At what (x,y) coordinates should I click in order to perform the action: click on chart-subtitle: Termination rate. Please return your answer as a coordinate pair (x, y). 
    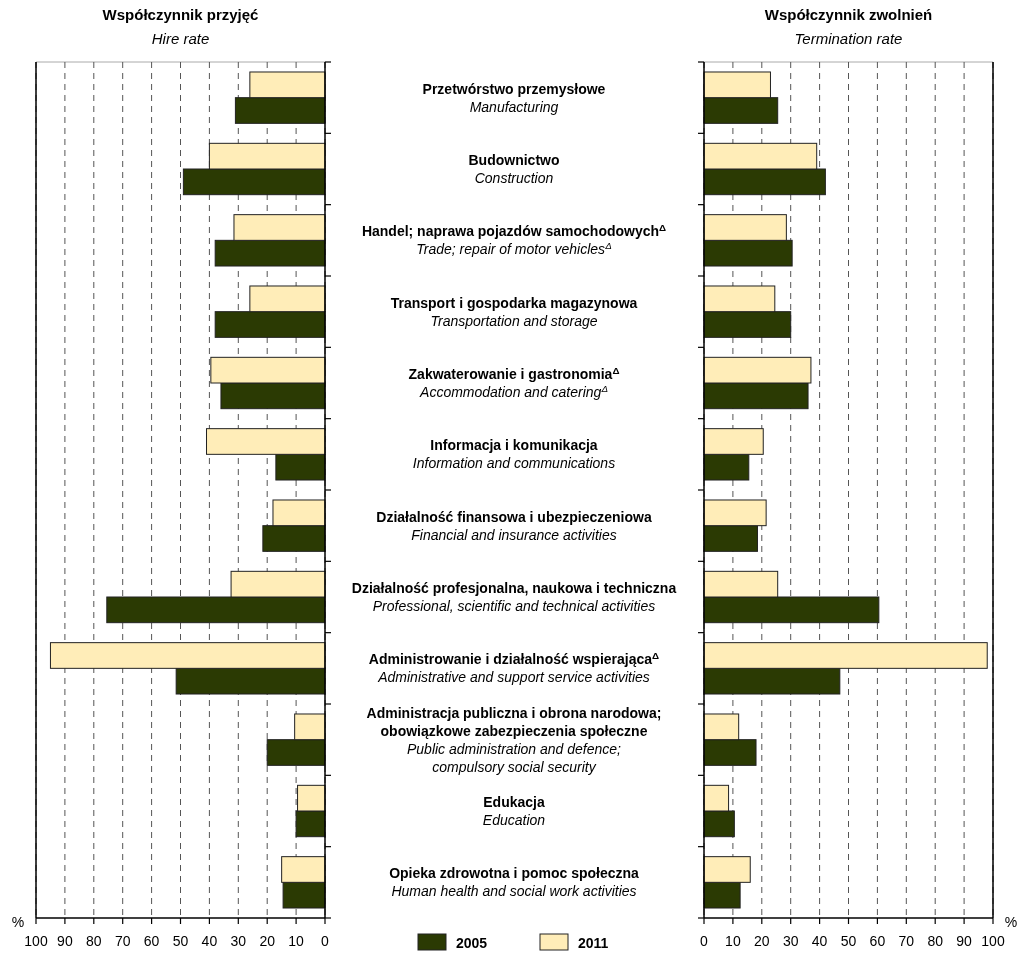
    Looking at the image, I should click on (848, 38).